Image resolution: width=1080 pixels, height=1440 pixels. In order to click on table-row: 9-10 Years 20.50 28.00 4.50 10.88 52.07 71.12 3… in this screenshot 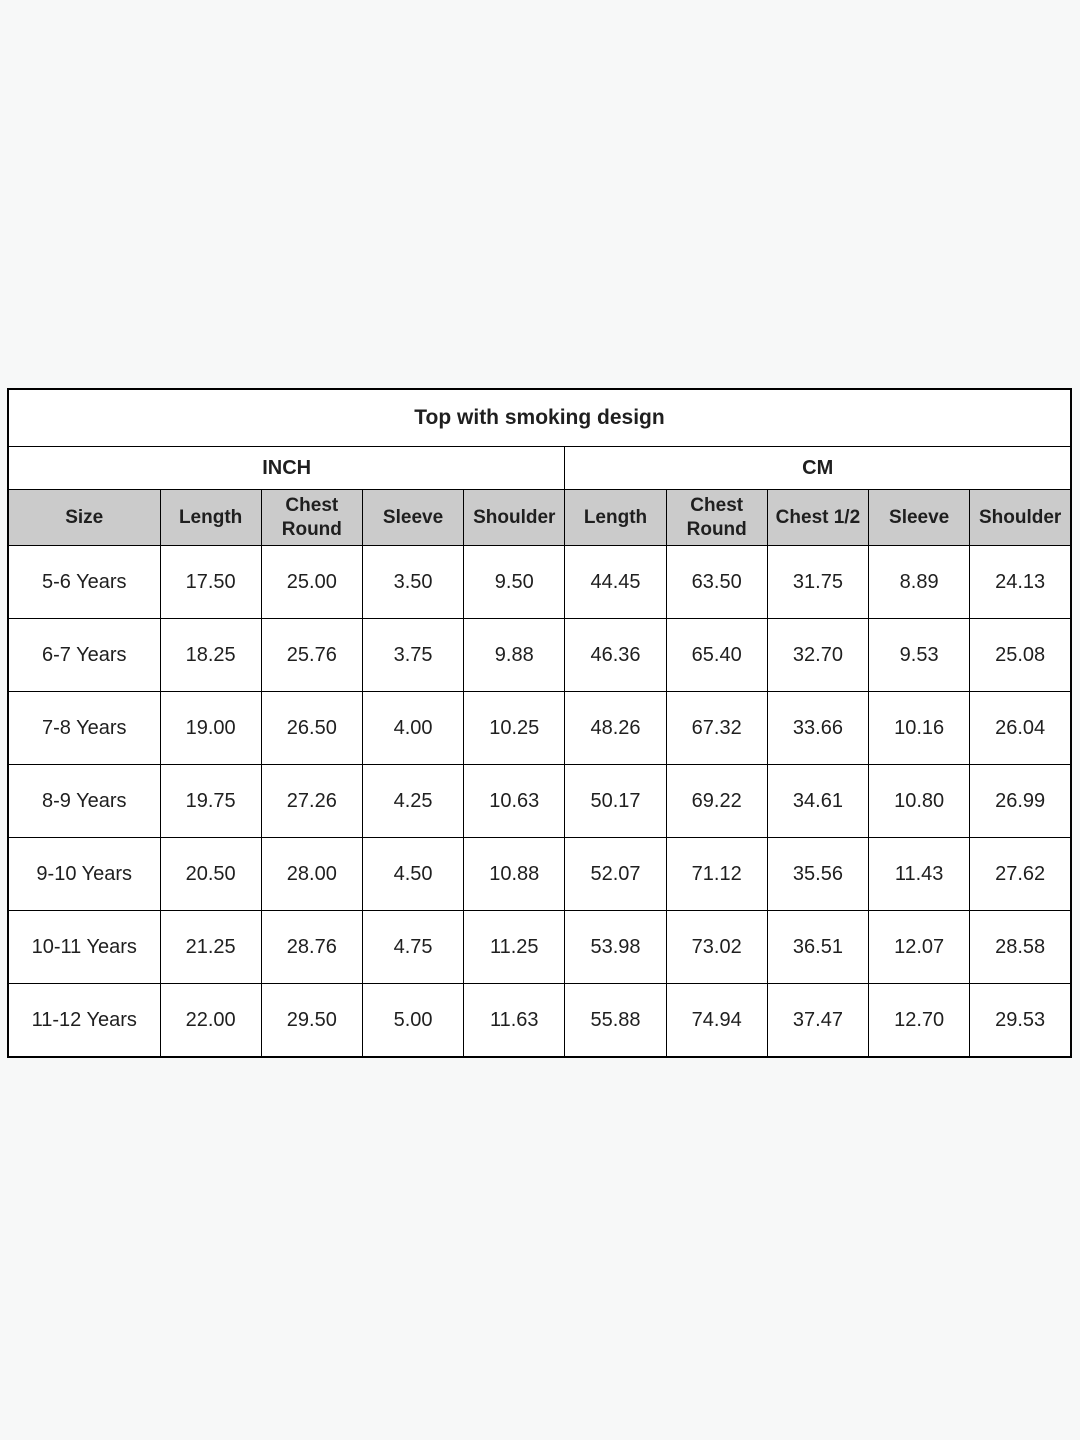, I will do `click(539, 874)`.